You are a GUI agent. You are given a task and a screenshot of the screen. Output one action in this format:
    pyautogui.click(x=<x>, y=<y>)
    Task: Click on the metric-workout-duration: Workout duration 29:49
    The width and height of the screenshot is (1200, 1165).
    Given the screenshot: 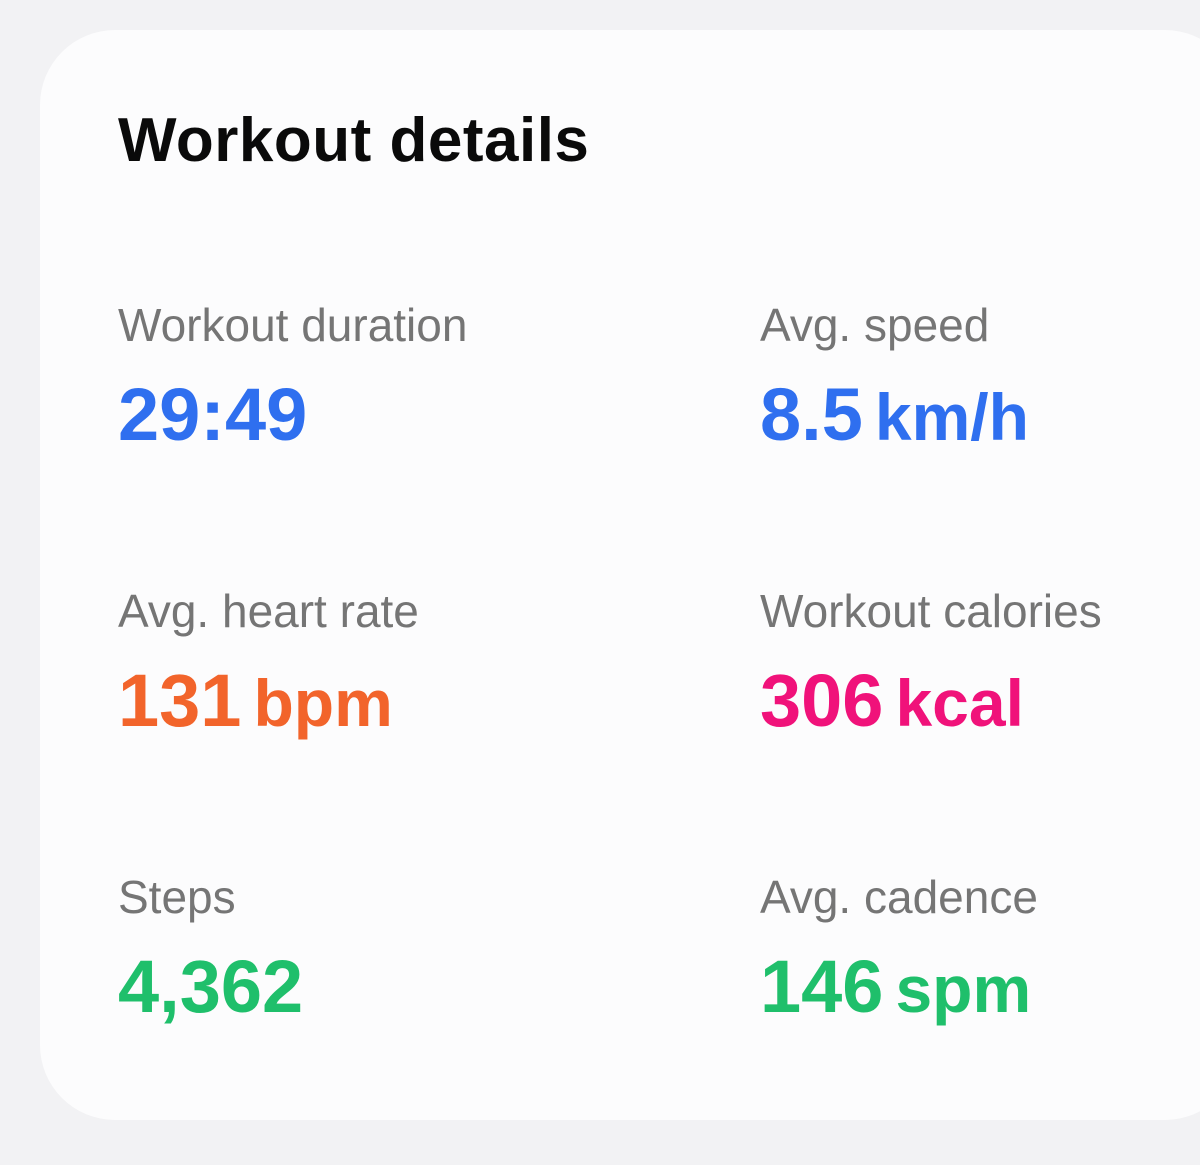 What is the action you would take?
    pyautogui.click(x=292, y=377)
    